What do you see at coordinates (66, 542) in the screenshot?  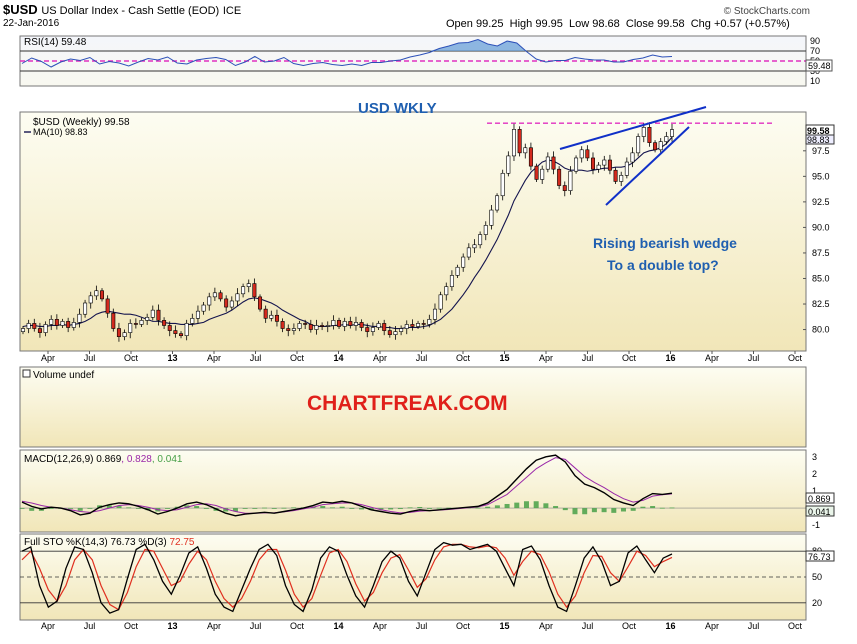 I see `sto-label-part: Full STO %K(14,3)` at bounding box center [66, 542].